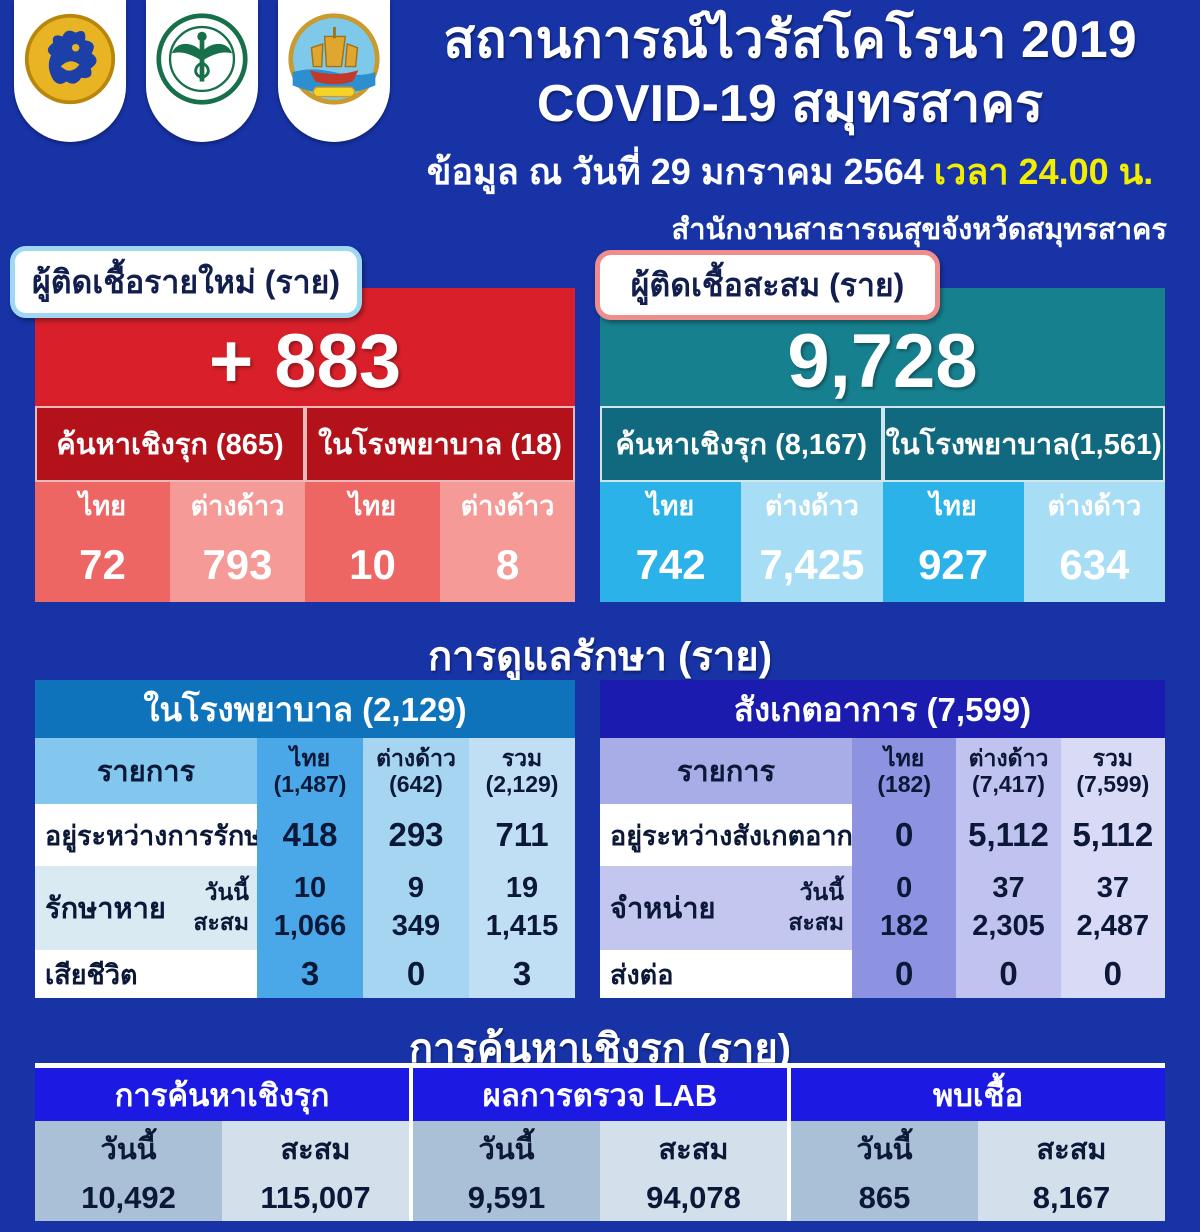 The height and width of the screenshot is (1232, 1200). I want to click on column-header-total: รวม (2,129), so click(522, 771).